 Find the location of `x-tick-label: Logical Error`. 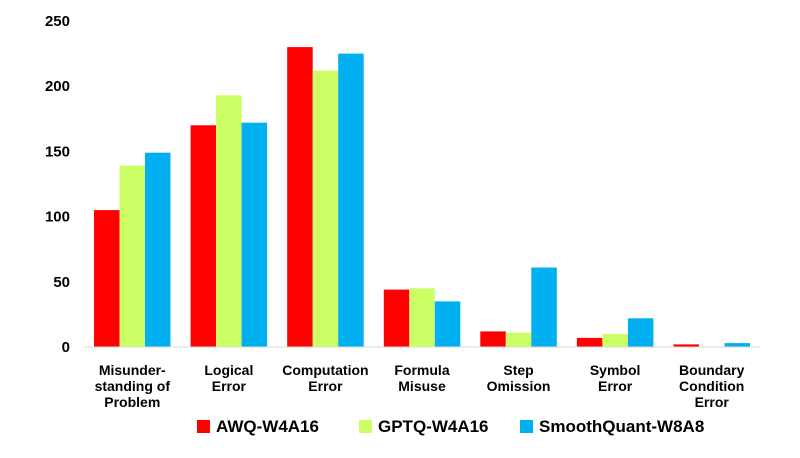

x-tick-label: Logical Error is located at coordinates (228, 378).